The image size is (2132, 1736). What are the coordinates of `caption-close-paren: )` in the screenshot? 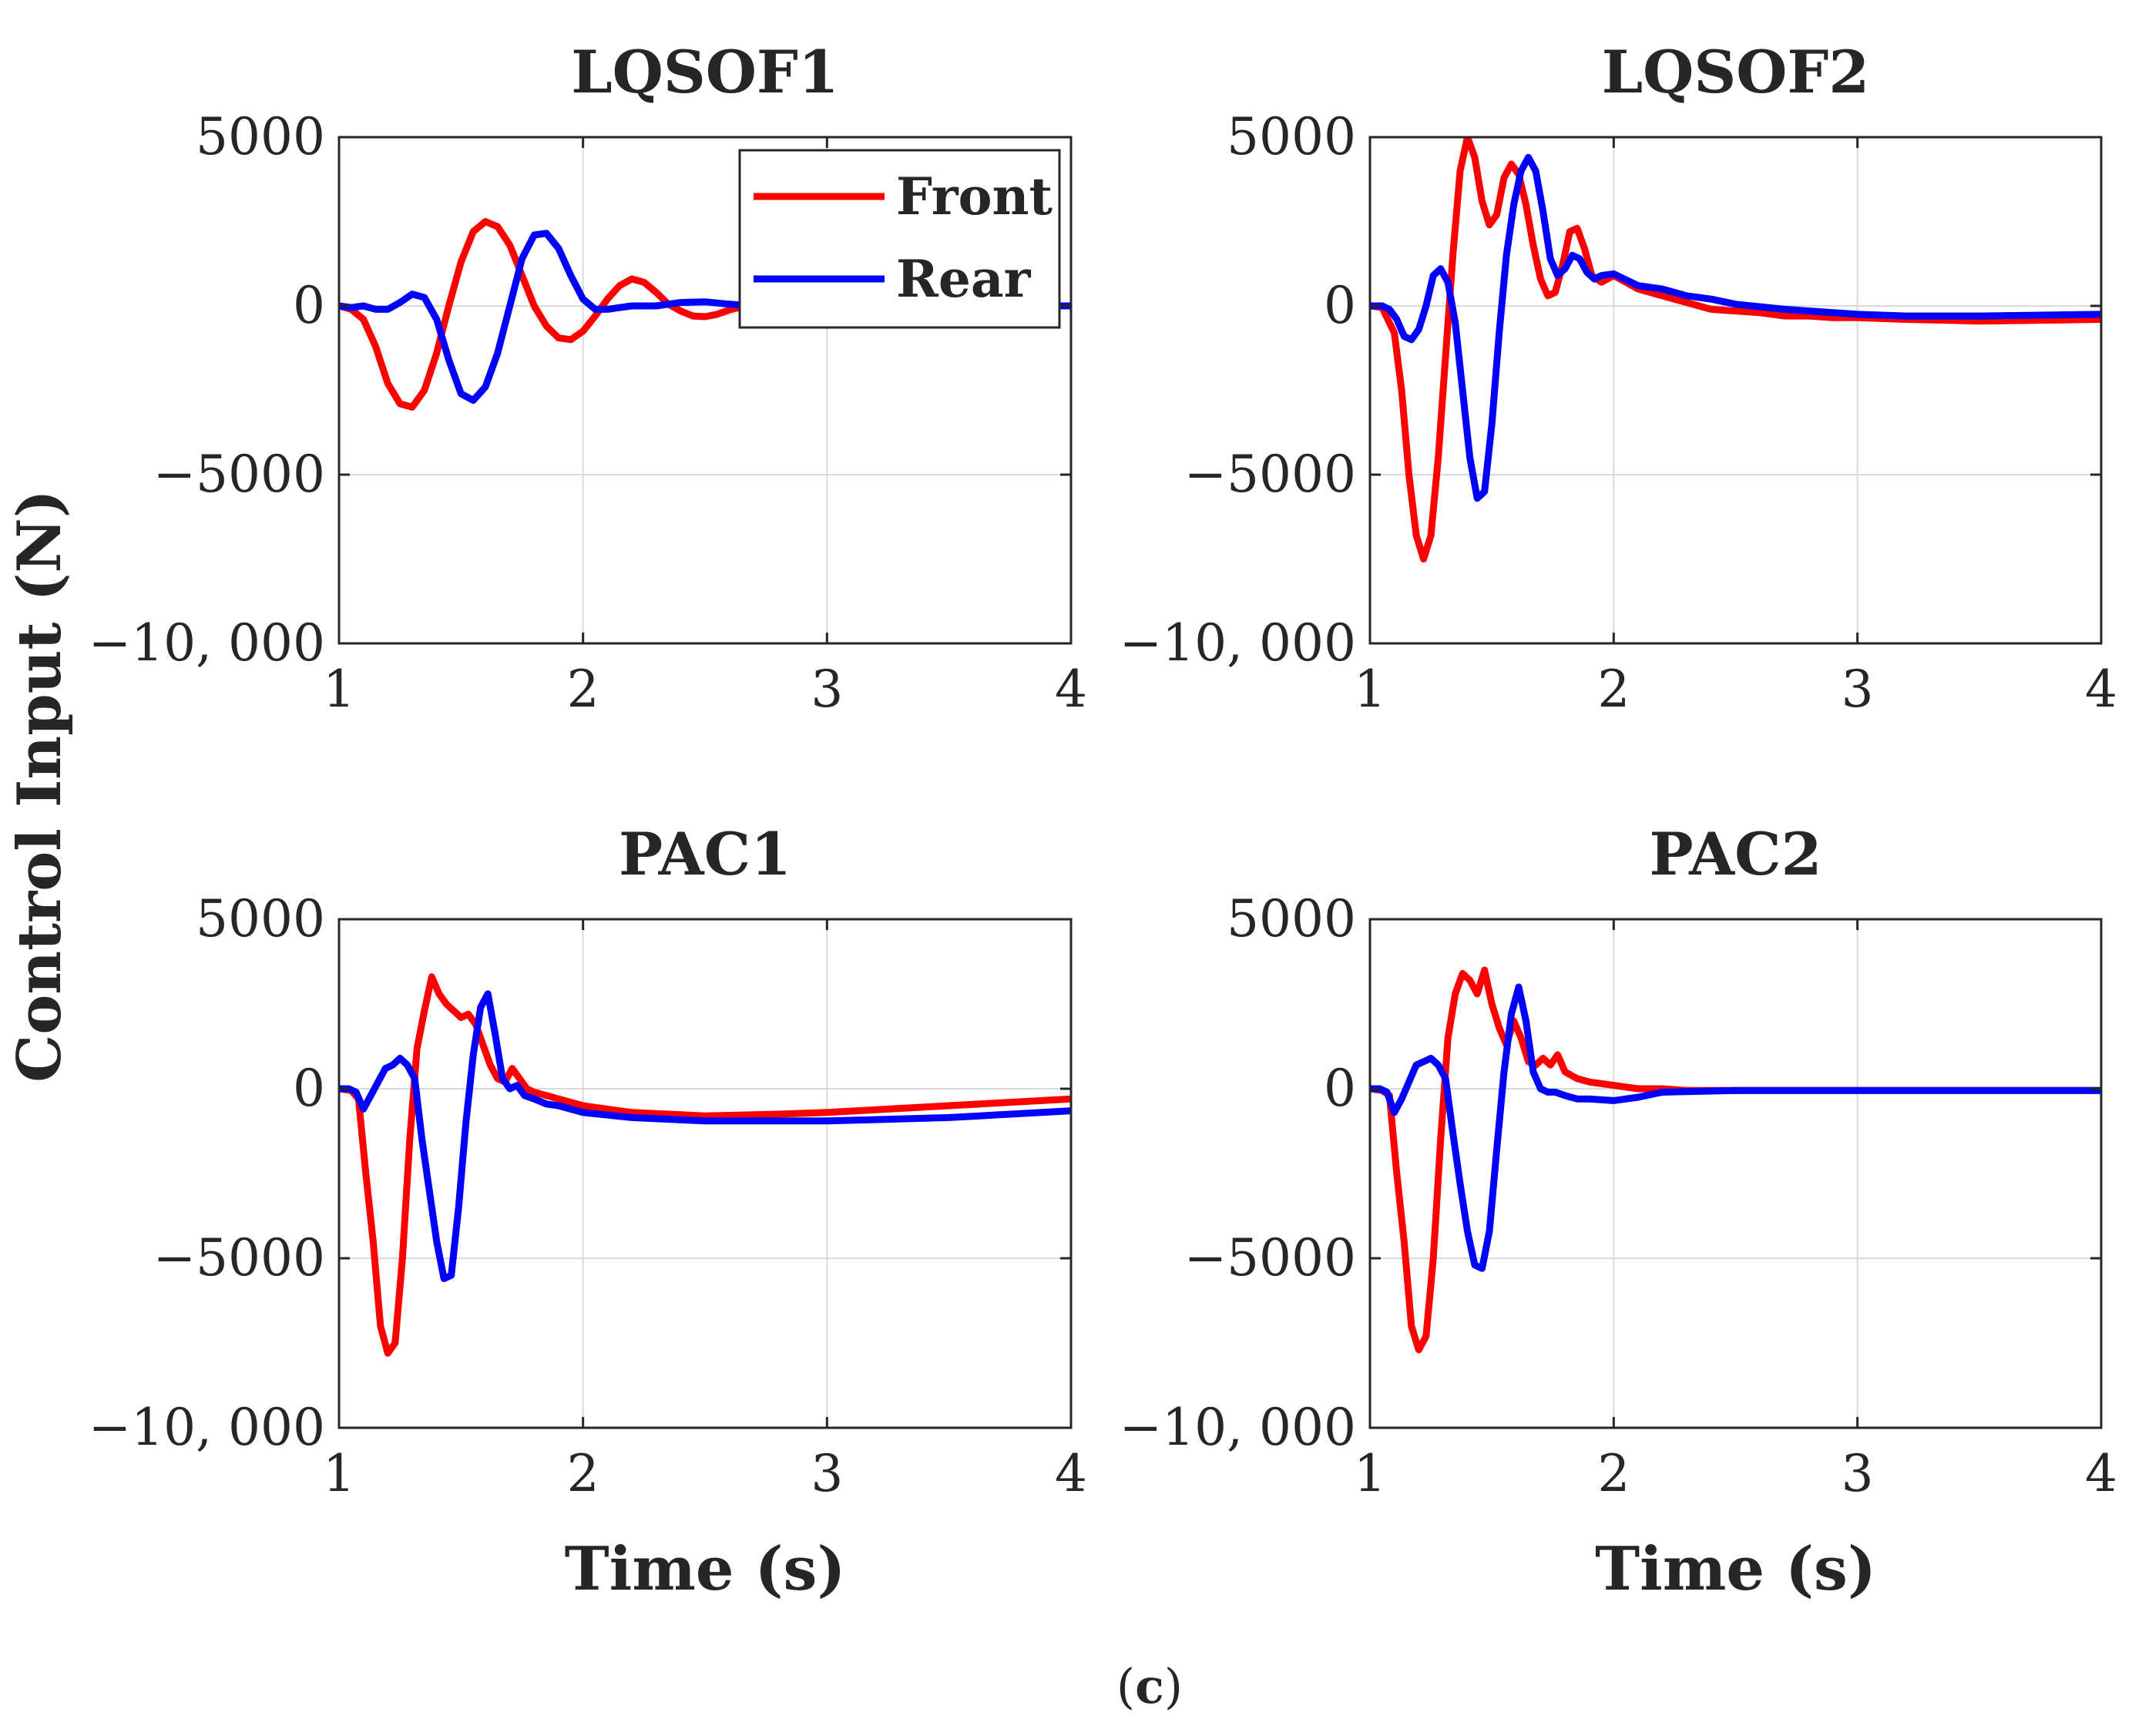 It's located at (1173, 1686).